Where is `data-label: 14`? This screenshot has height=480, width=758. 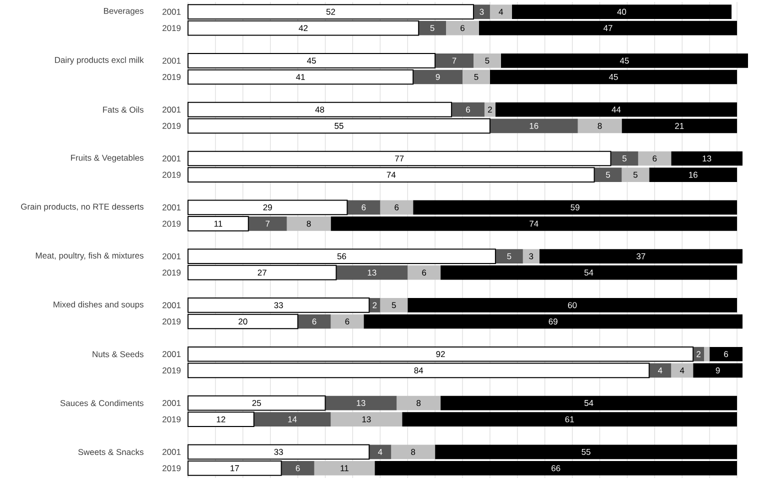
data-label: 14 is located at coordinates (292, 419).